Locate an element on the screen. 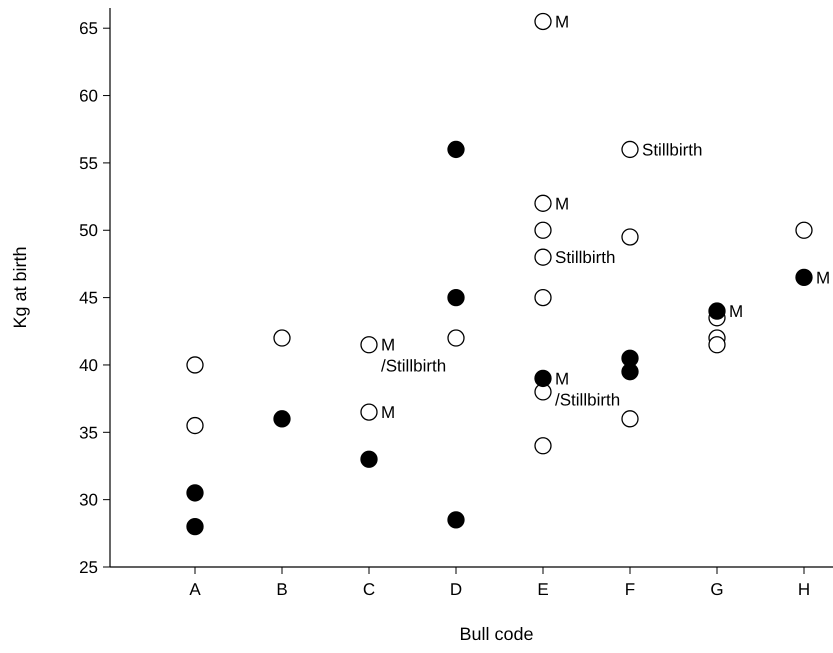 The image size is (833, 653). x-tick-label: G is located at coordinates (717, 589).